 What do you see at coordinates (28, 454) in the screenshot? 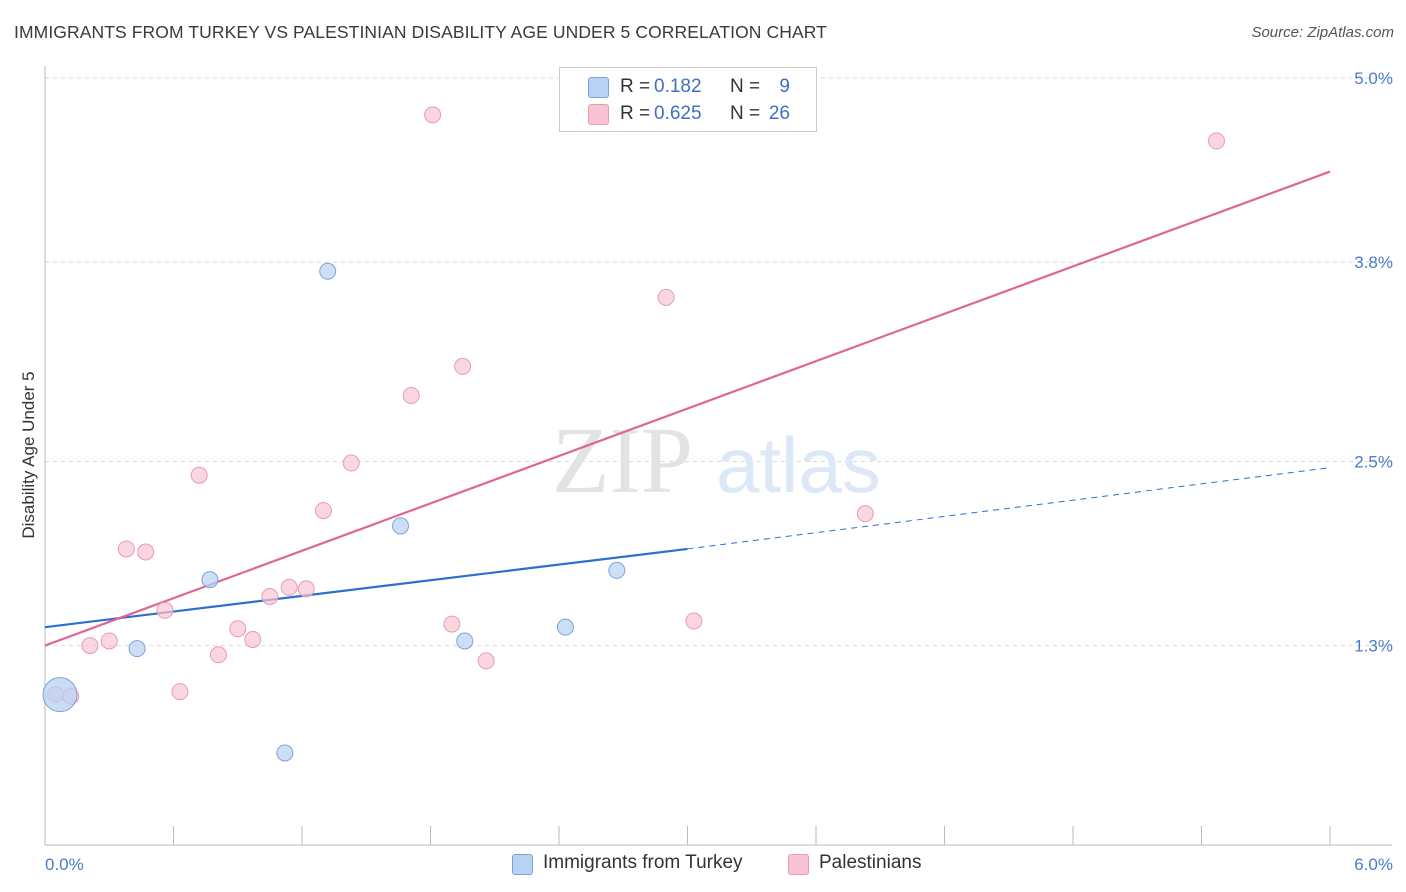
I see `y-axis-label: Disability Age Under 5` at bounding box center [28, 454].